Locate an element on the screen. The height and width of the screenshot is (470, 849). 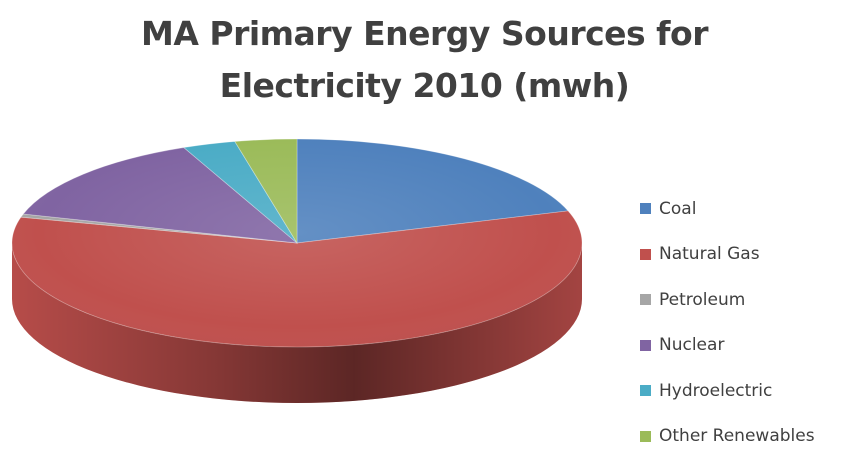
legend-label: Petroleum is located at coordinates (702, 299).